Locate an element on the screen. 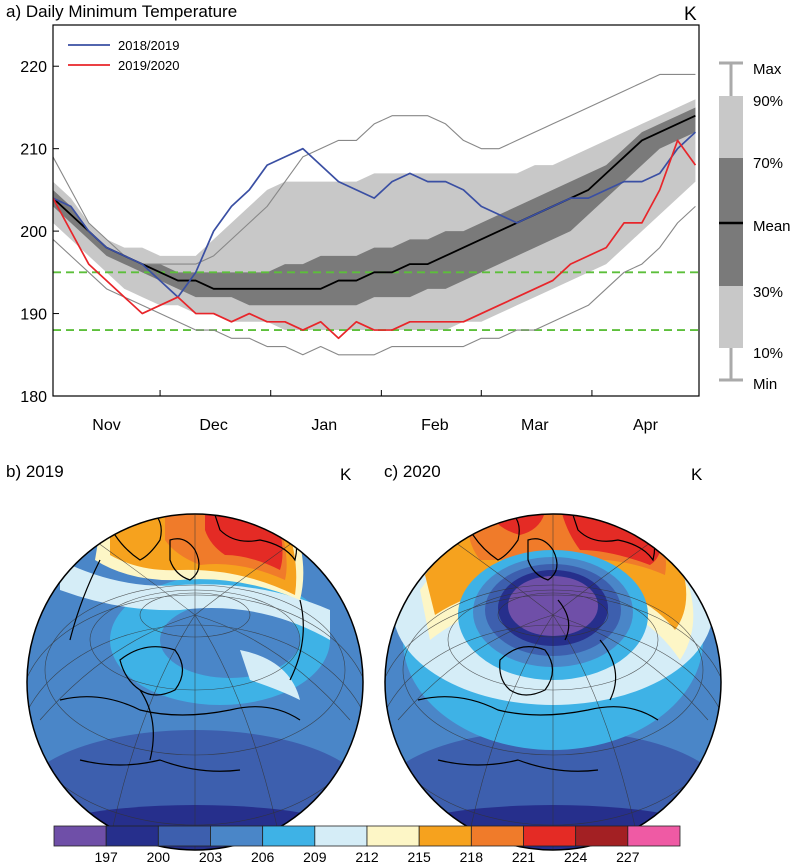 The width and height of the screenshot is (800, 864). panel-a-title: a) Daily Minimum Temperature is located at coordinates (121, 11).